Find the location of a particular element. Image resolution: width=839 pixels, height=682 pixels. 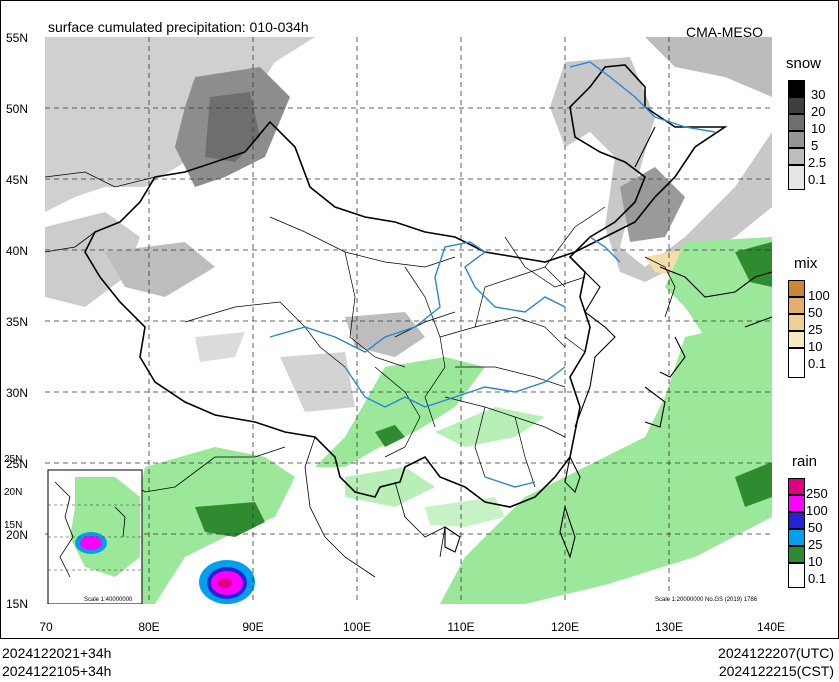

lat-label: 35N is located at coordinates (17, 322).